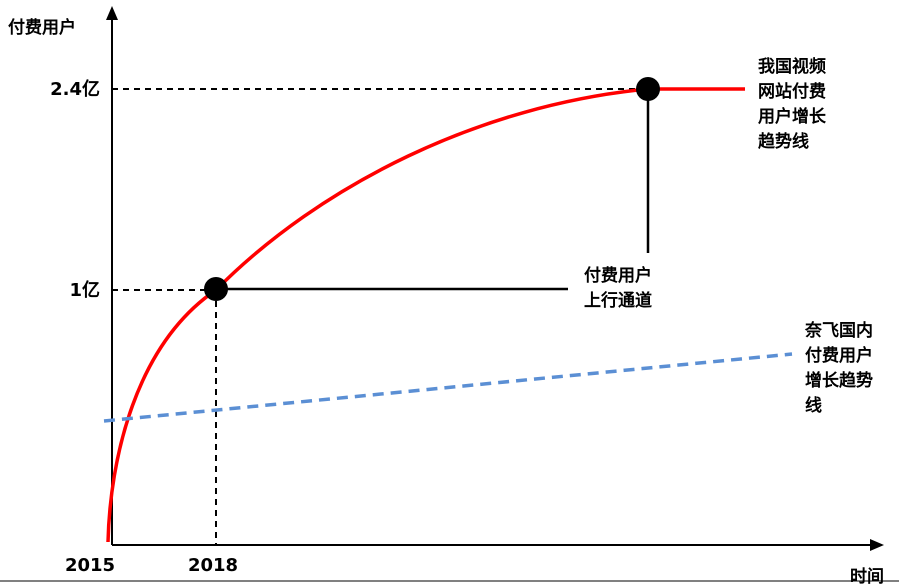 The width and height of the screenshot is (899, 588). Describe the element at coordinates (813, 405) in the screenshot. I see `label-line: 线` at that location.